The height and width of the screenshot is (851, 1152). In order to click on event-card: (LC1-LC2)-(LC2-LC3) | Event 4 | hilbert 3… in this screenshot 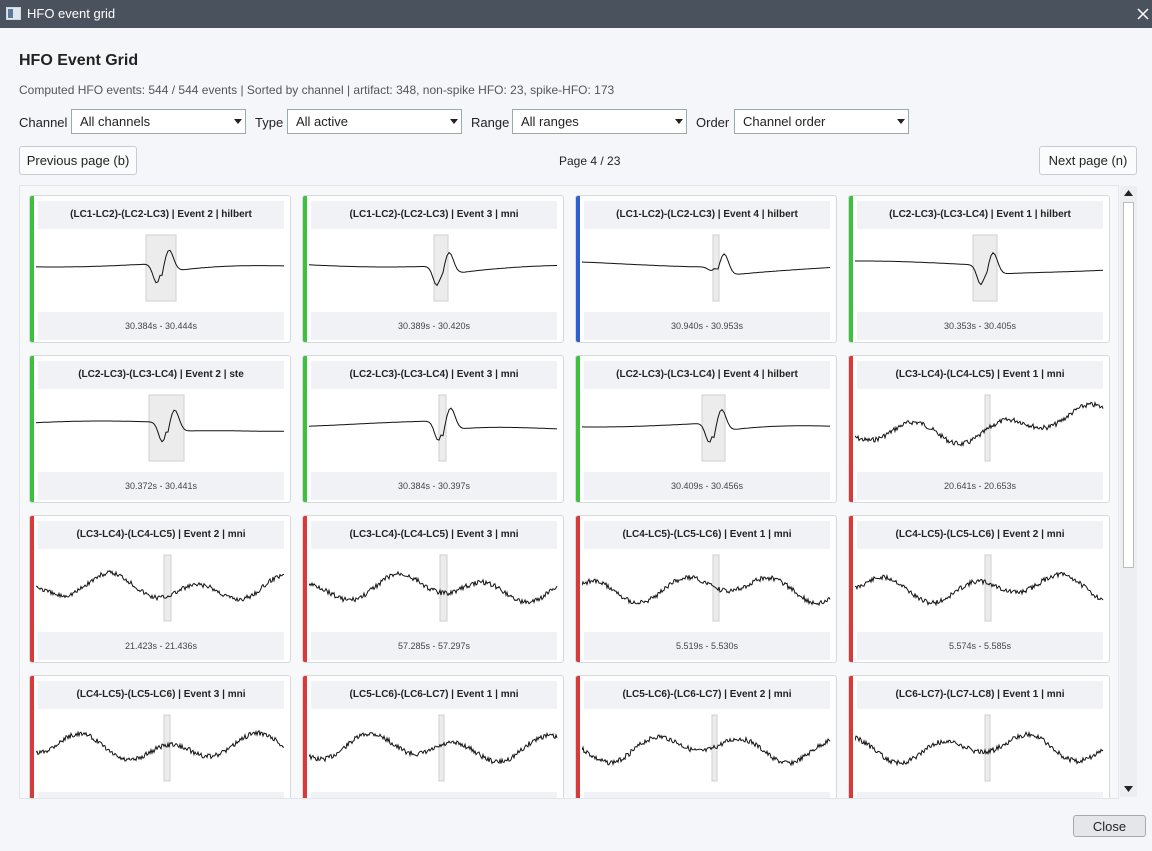, I will do `click(706, 269)`.